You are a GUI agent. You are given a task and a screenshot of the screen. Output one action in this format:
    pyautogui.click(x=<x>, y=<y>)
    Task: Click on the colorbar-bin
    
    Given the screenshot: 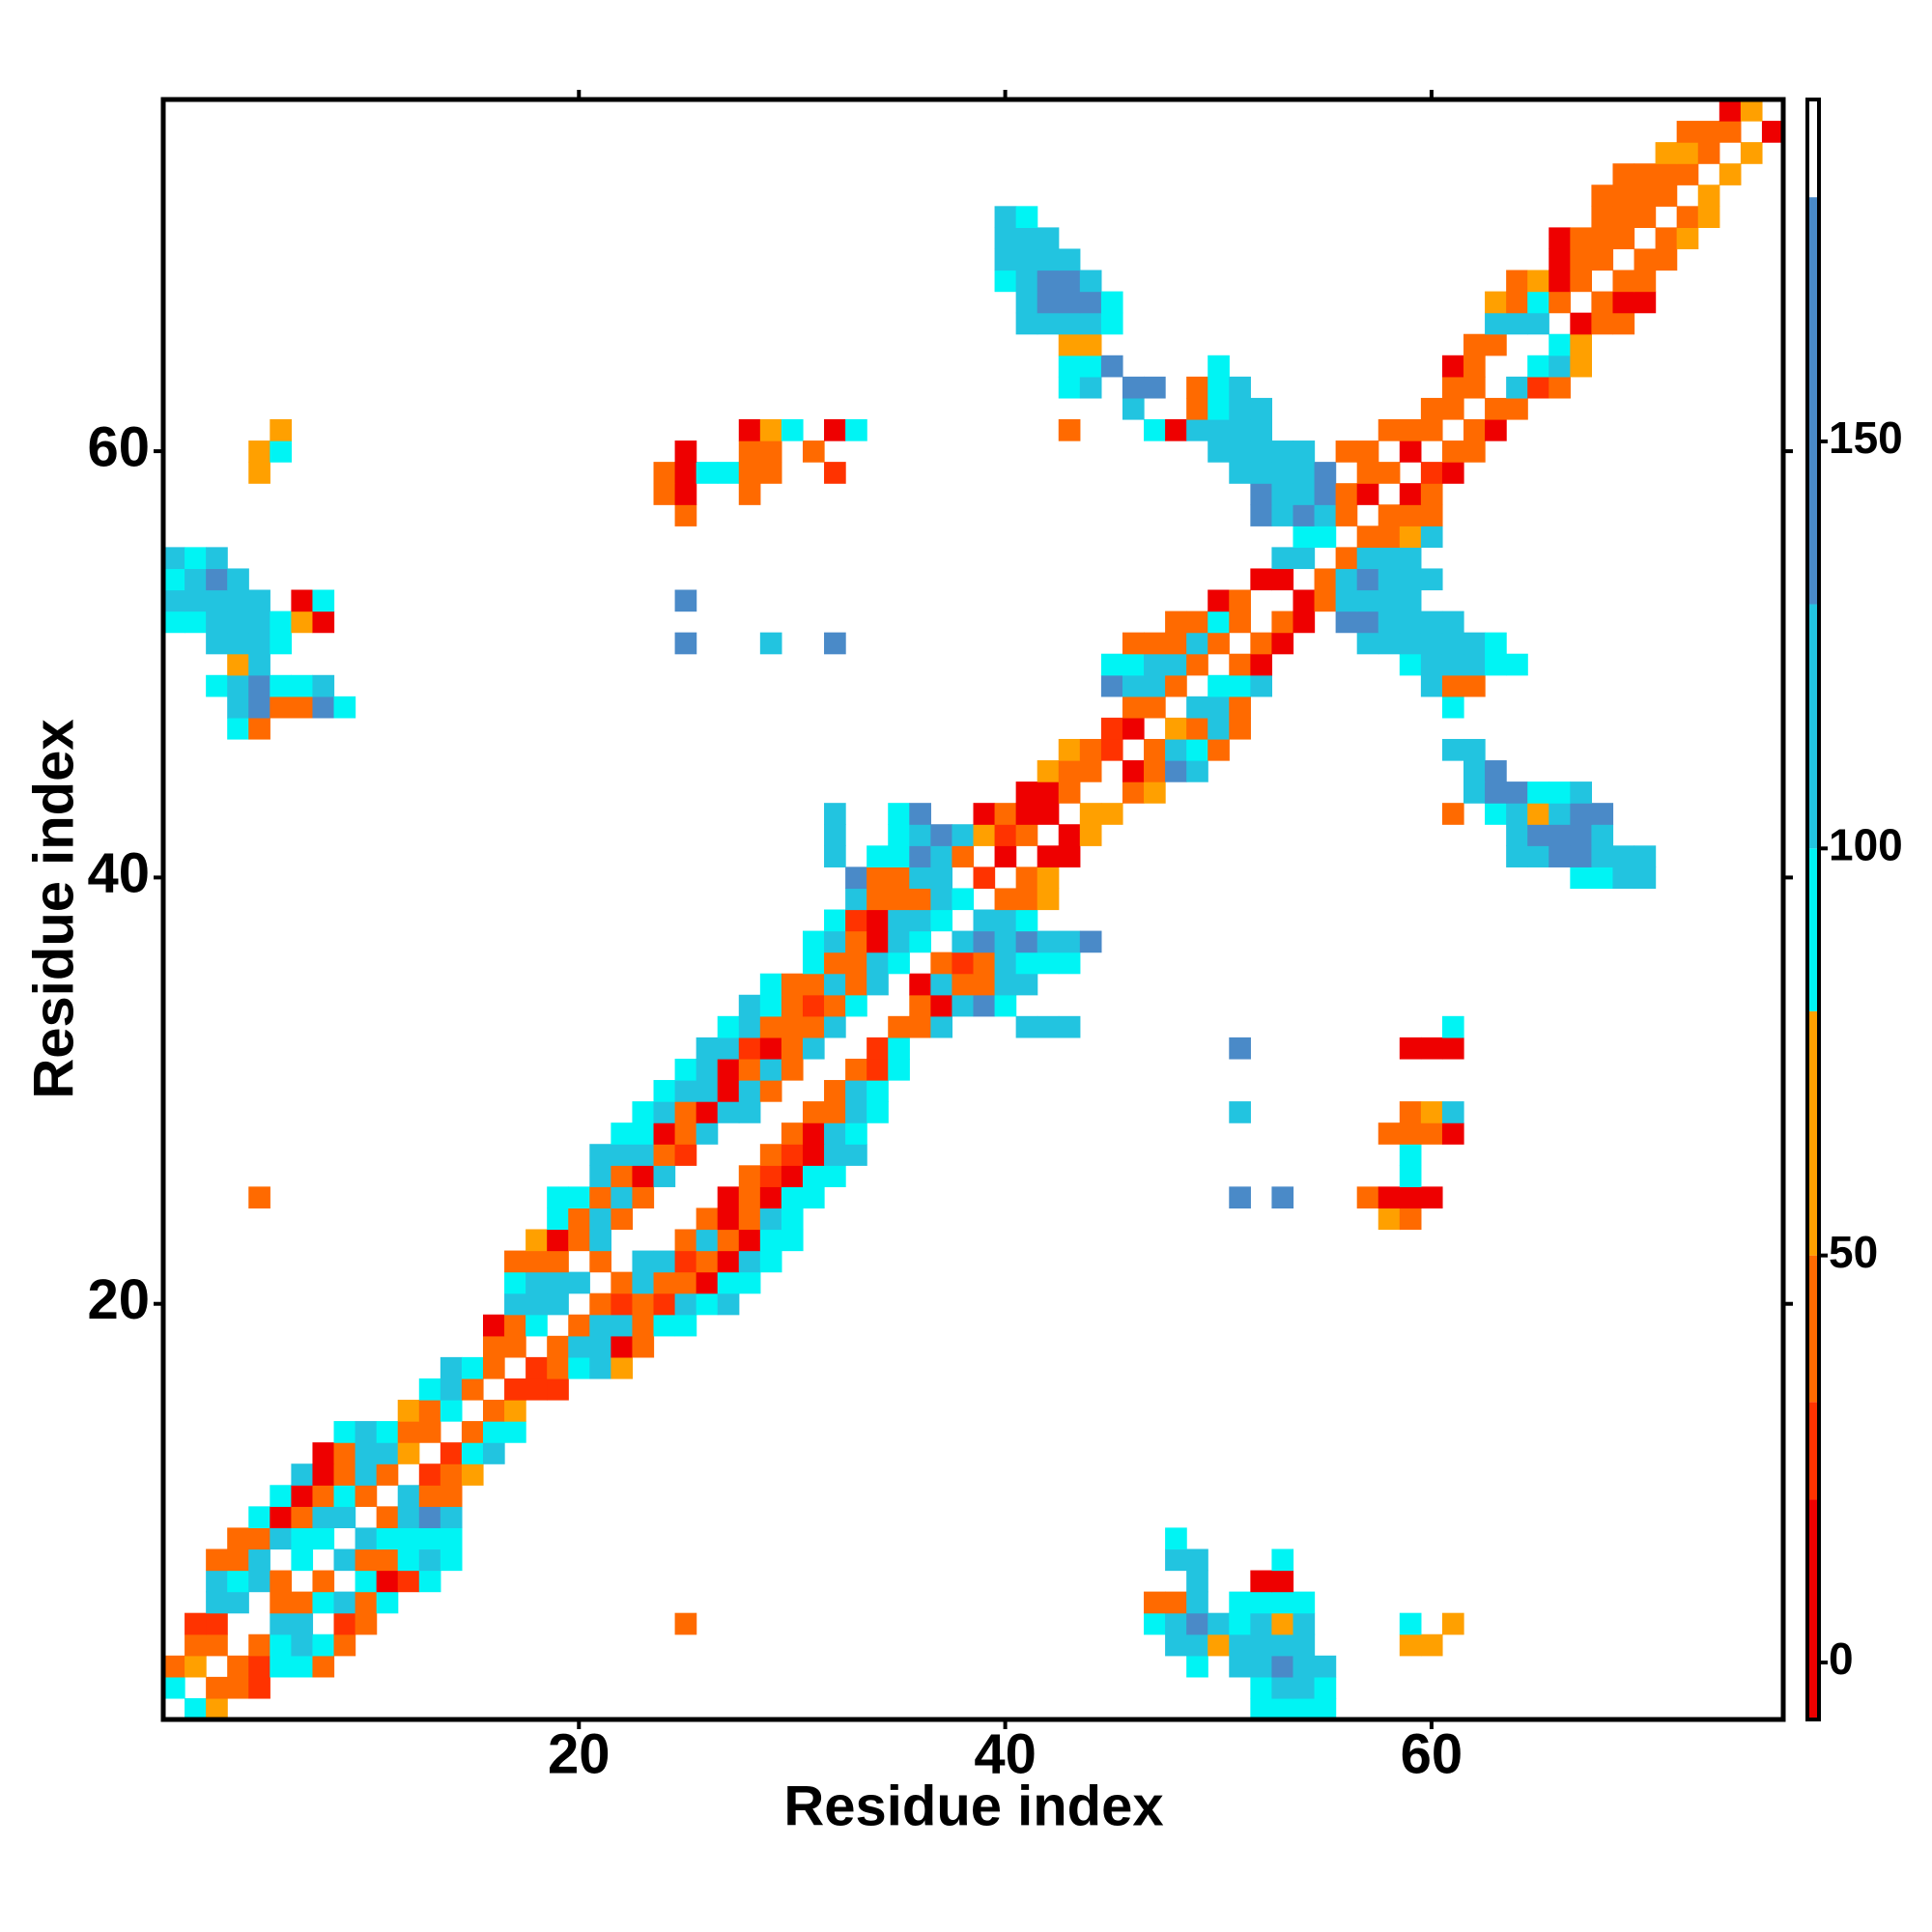 What is the action you would take?
    pyautogui.click(x=1813, y=401)
    